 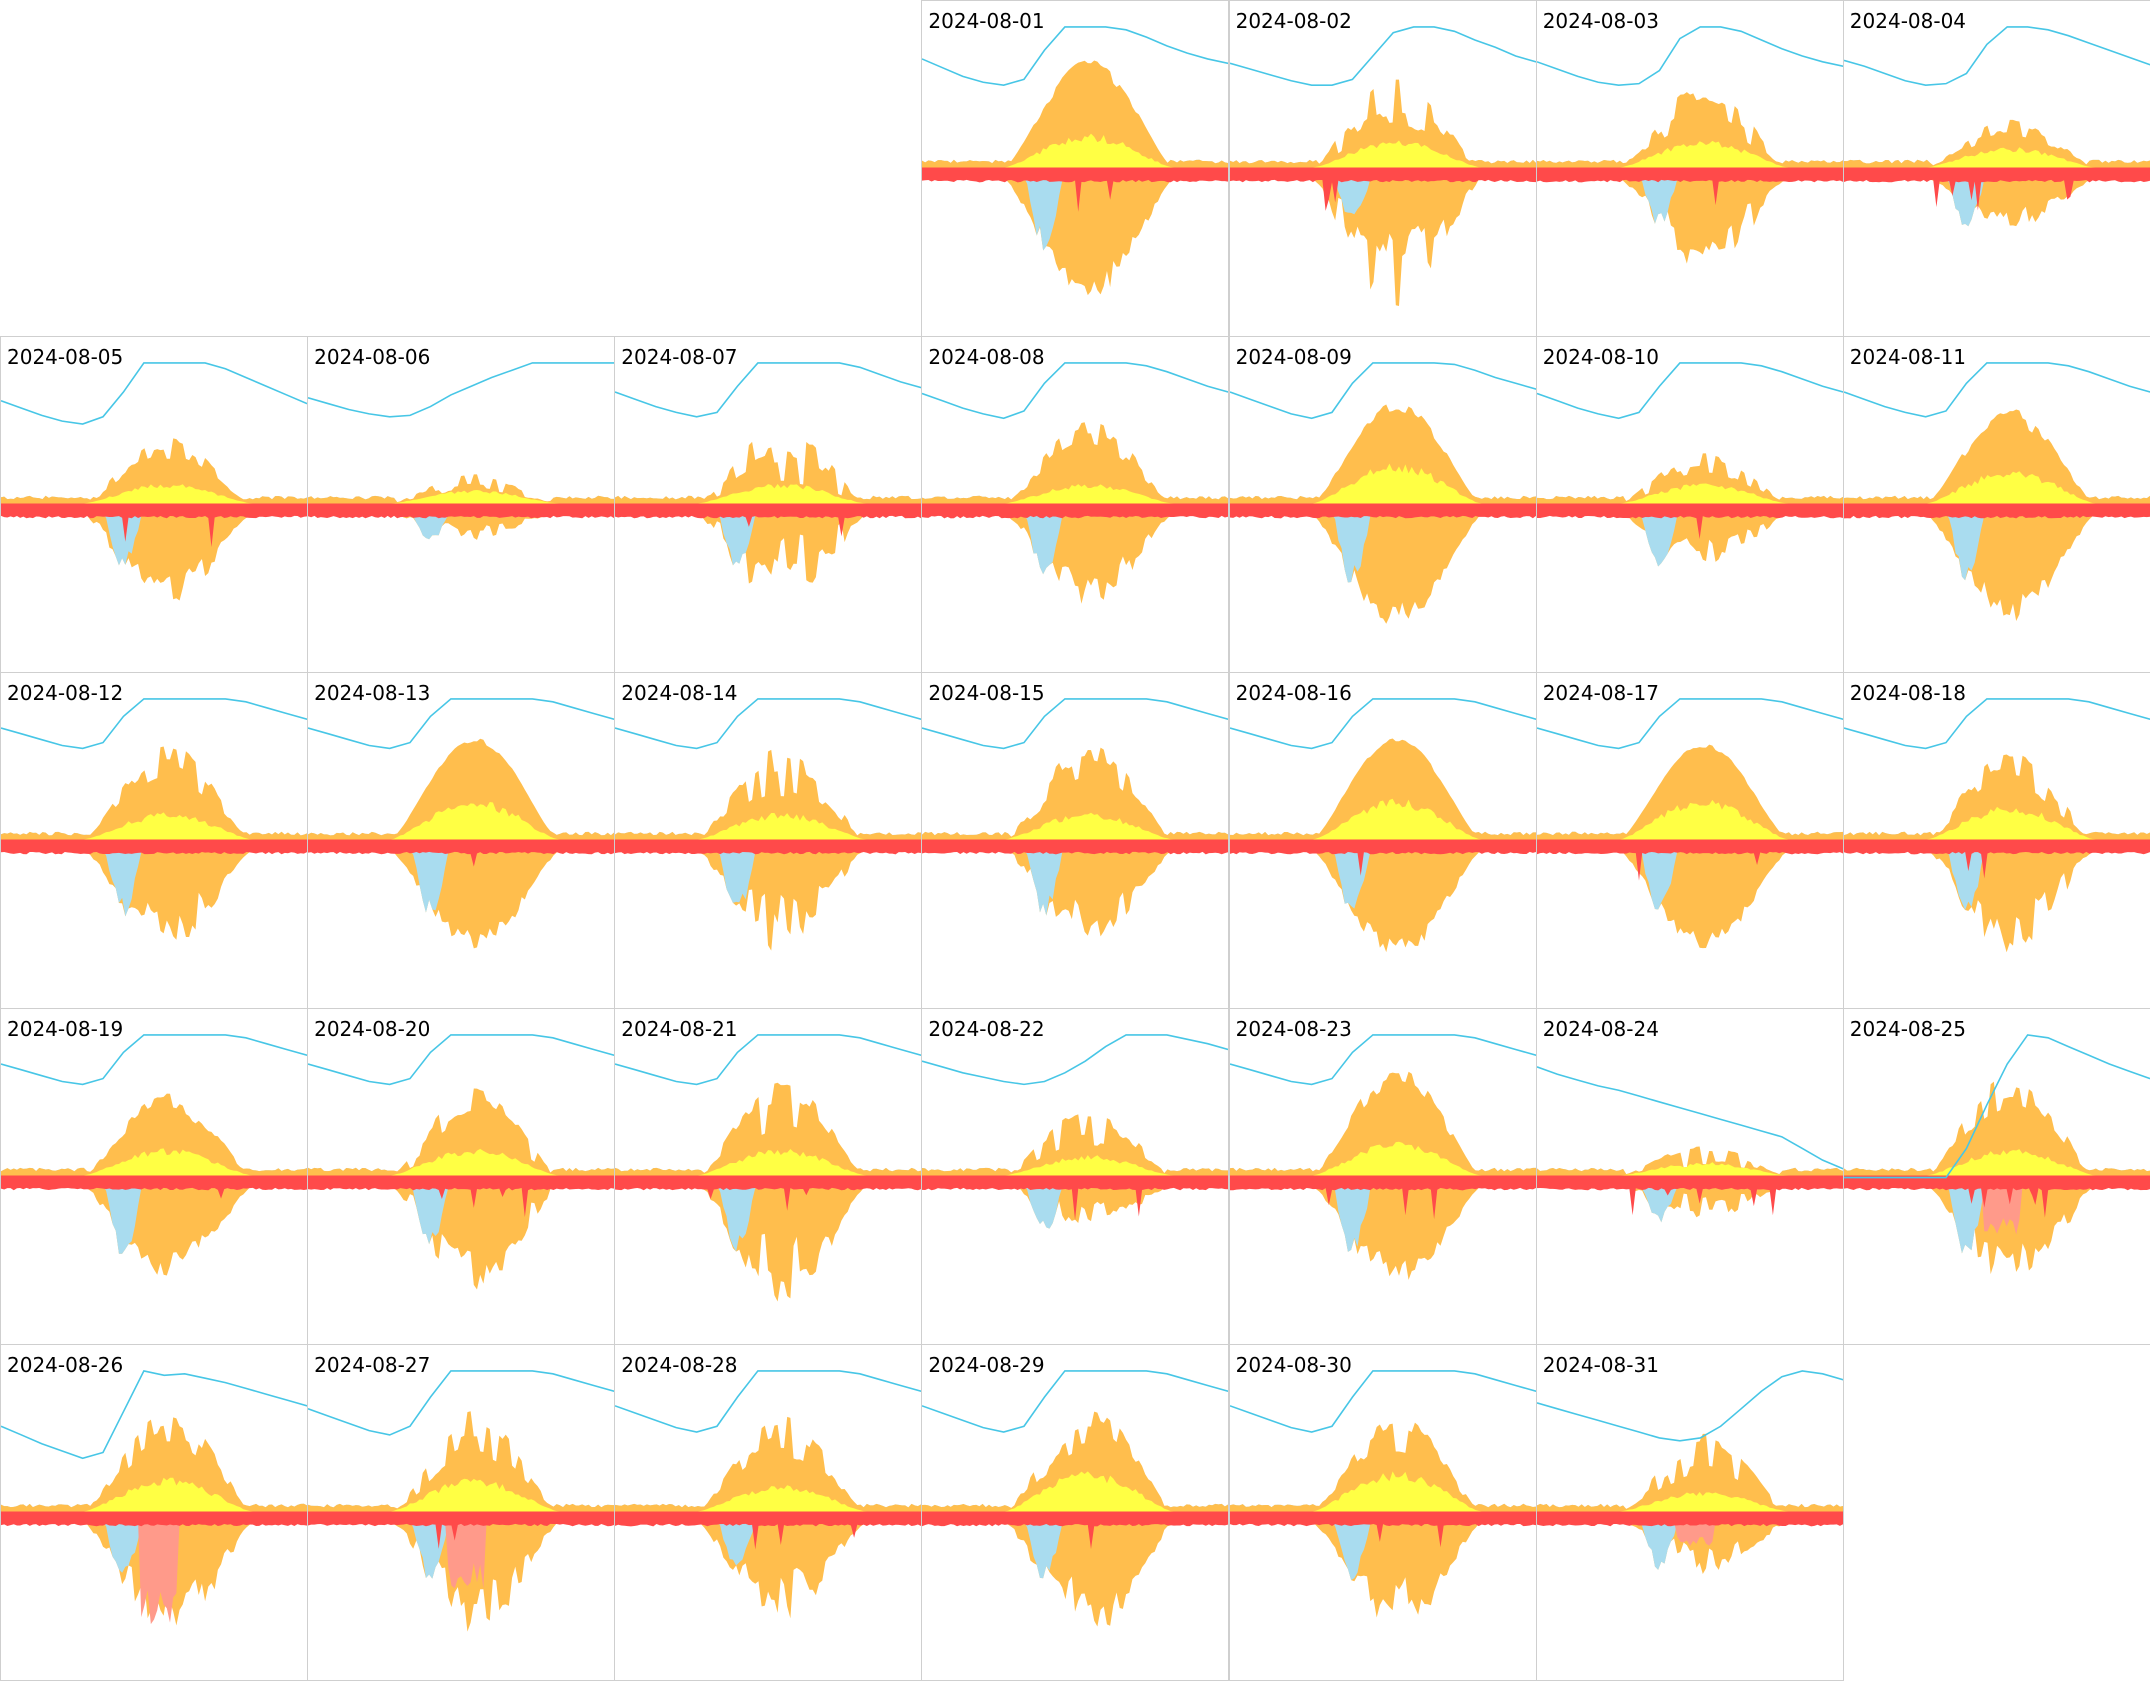 What do you see at coordinates (65, 357) in the screenshot?
I see `day-date-label: 2024-08-05` at bounding box center [65, 357].